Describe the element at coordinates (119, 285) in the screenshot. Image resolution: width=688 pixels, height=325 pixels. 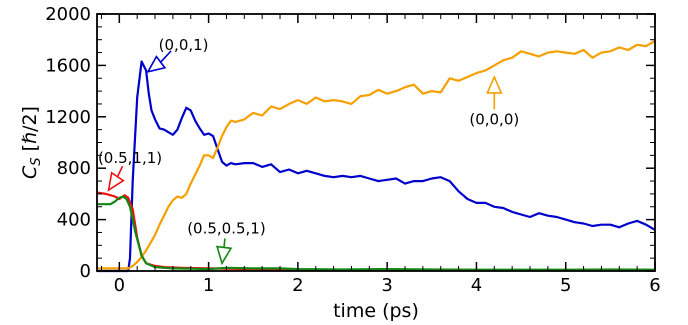
I see `x-tick-label: 0` at that location.